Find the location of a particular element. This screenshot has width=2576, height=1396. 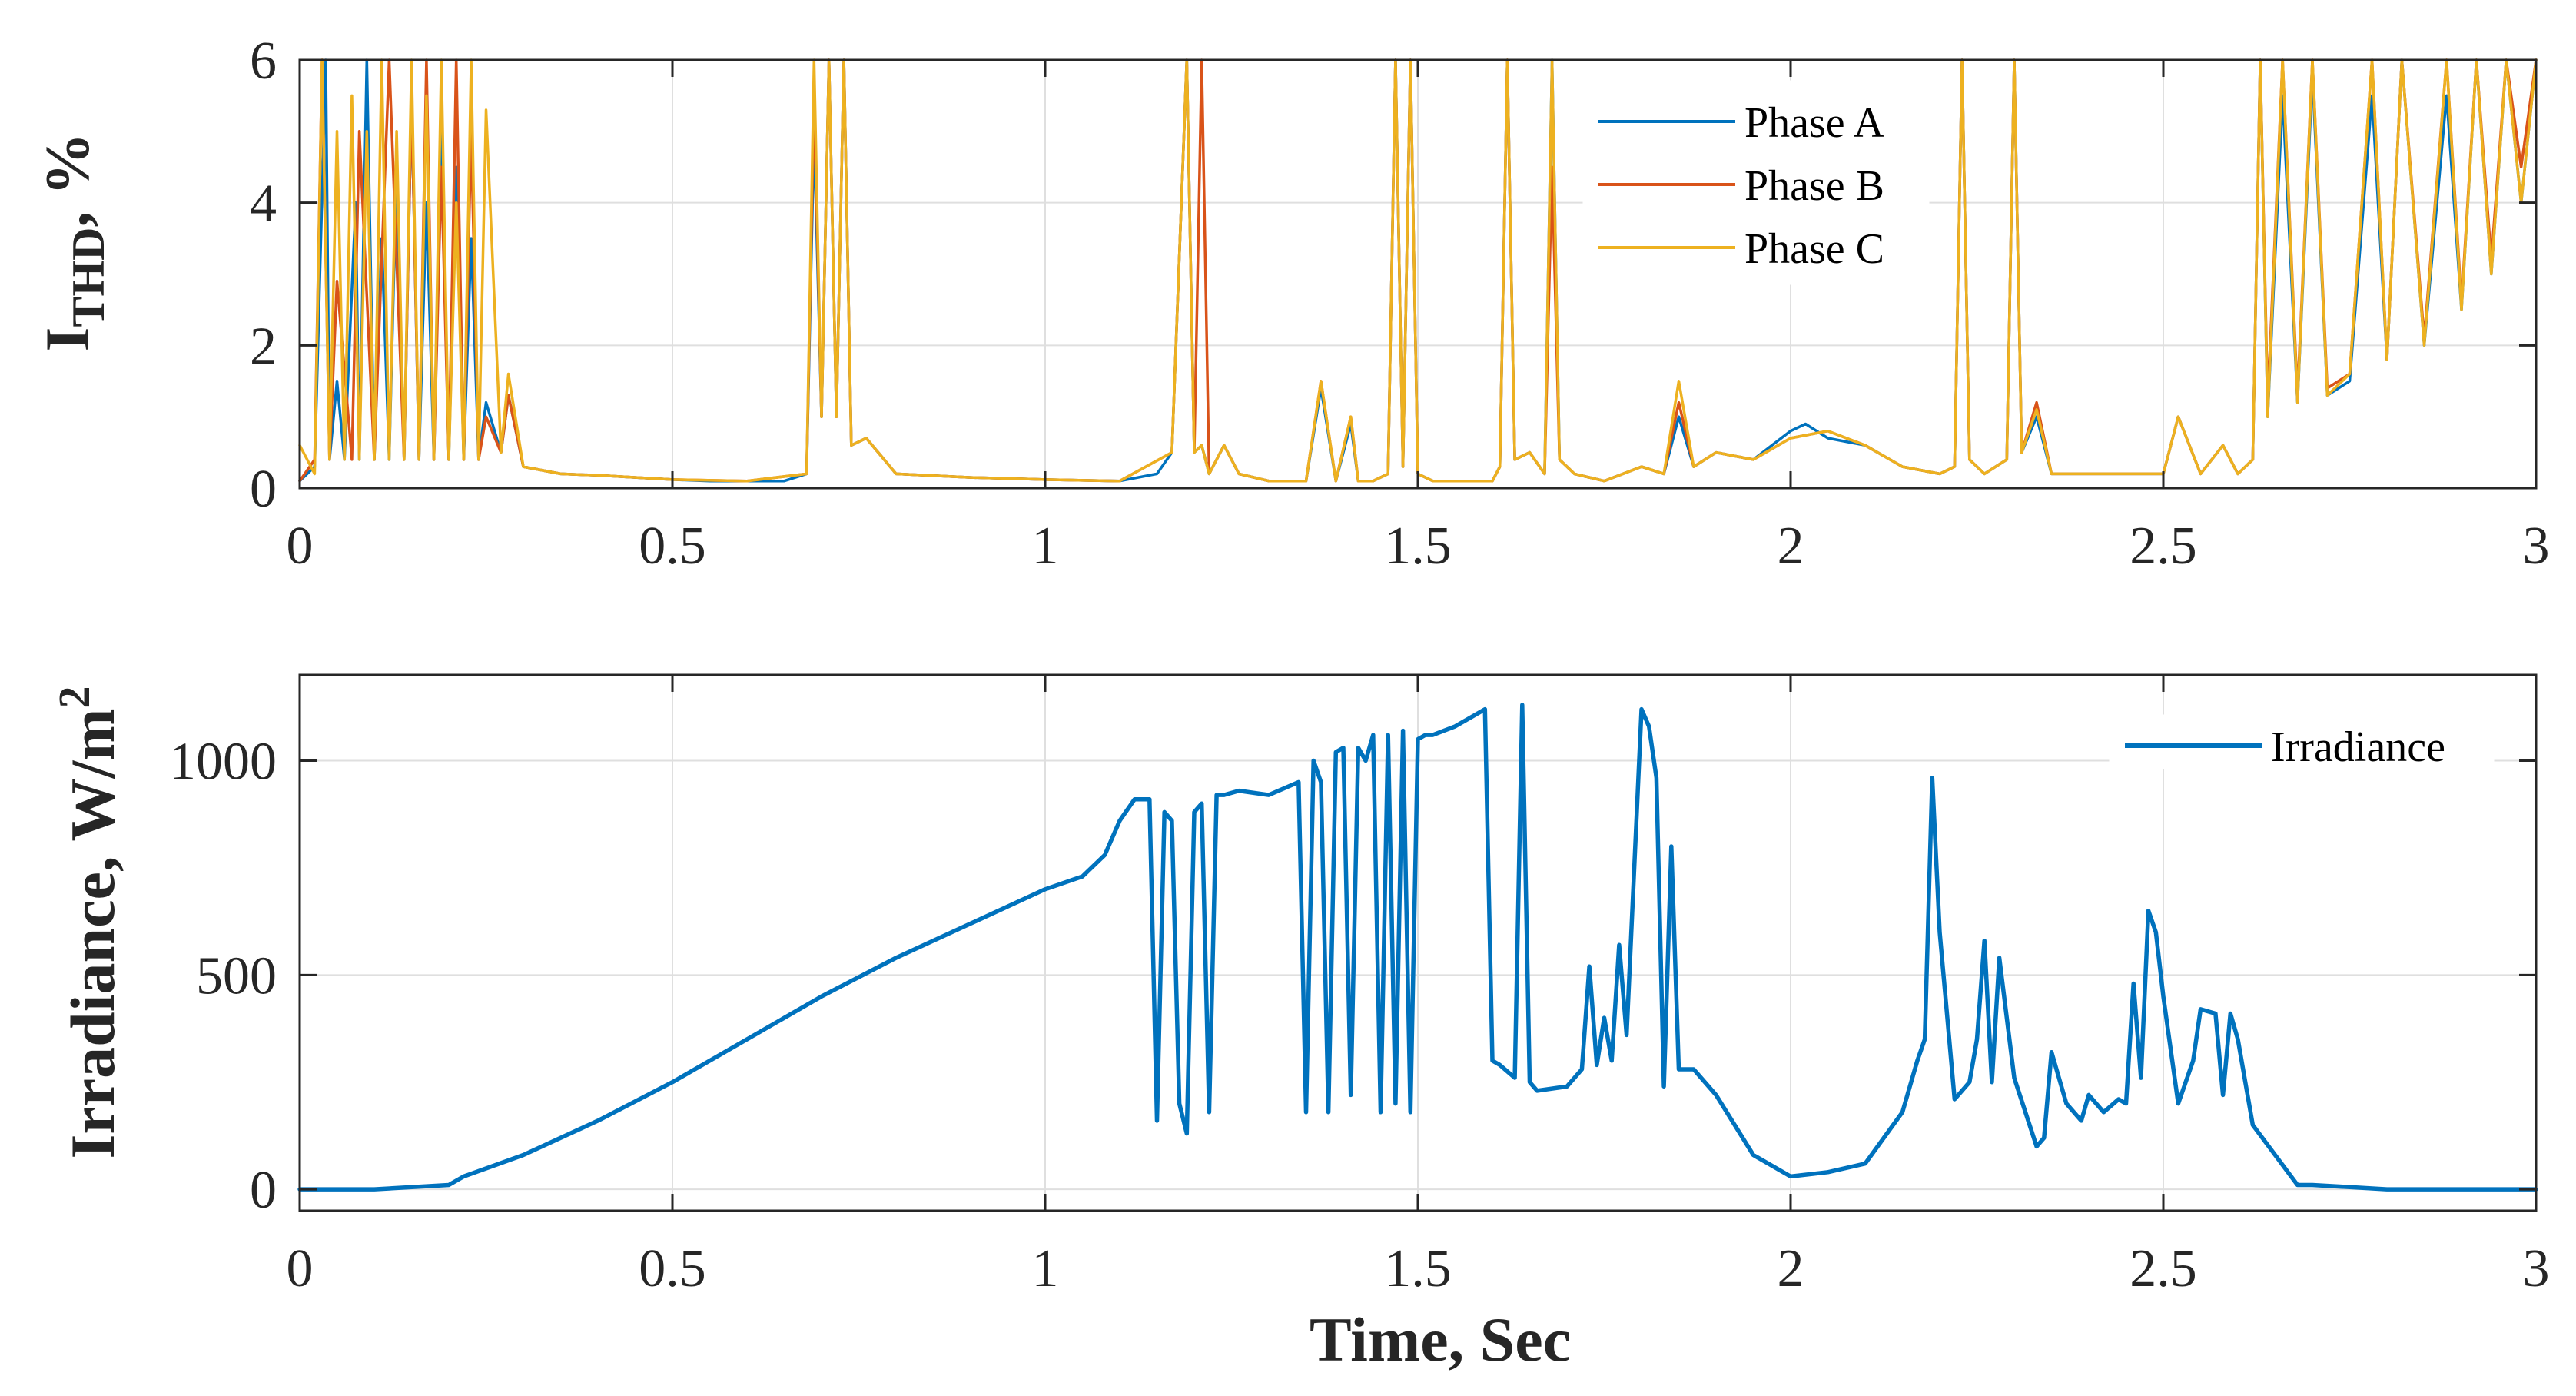

irradiance-x-tick-label: 1.5 is located at coordinates (1418, 1268).